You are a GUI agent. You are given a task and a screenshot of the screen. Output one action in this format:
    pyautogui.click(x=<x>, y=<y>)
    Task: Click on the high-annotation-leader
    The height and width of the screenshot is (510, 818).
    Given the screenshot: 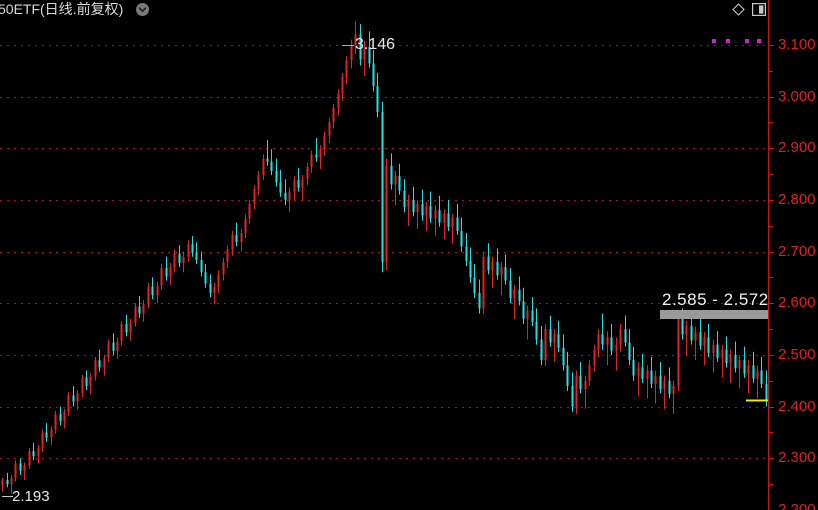 What is the action you would take?
    pyautogui.click(x=348, y=45)
    